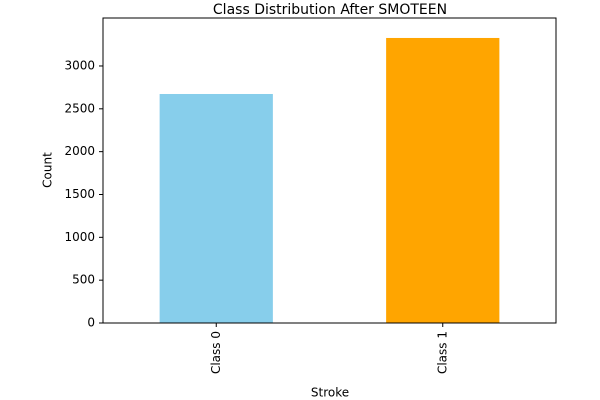 The image size is (600, 400). What do you see at coordinates (330, 393) in the screenshot?
I see `x-axis-label: Stroke` at bounding box center [330, 393].